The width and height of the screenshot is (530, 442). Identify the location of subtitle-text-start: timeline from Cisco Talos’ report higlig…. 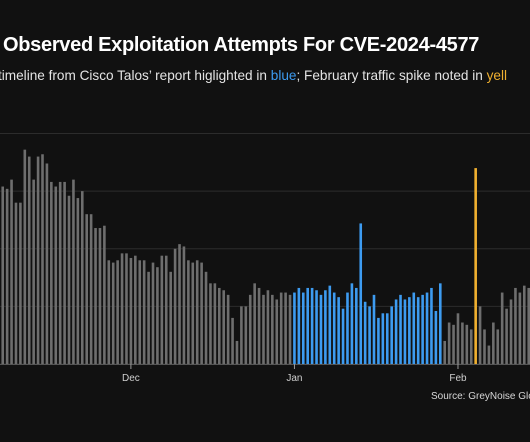
(135, 75).